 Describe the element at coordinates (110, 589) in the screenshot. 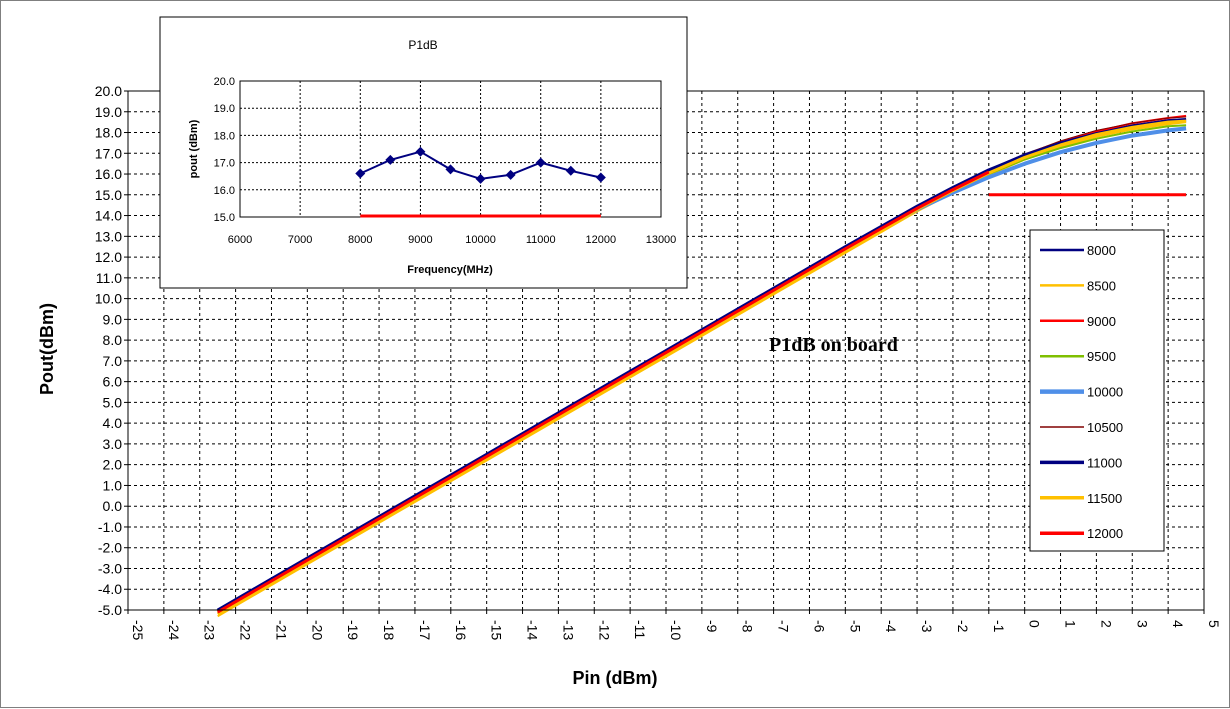

I see `y-tick-label: -4.0` at that location.